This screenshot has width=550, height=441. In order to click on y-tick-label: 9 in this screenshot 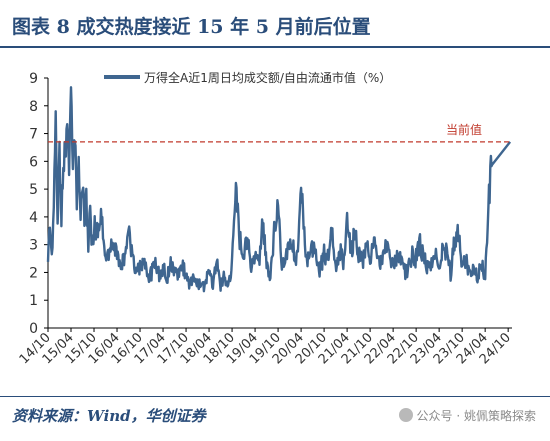, I will do `click(33, 79)`.